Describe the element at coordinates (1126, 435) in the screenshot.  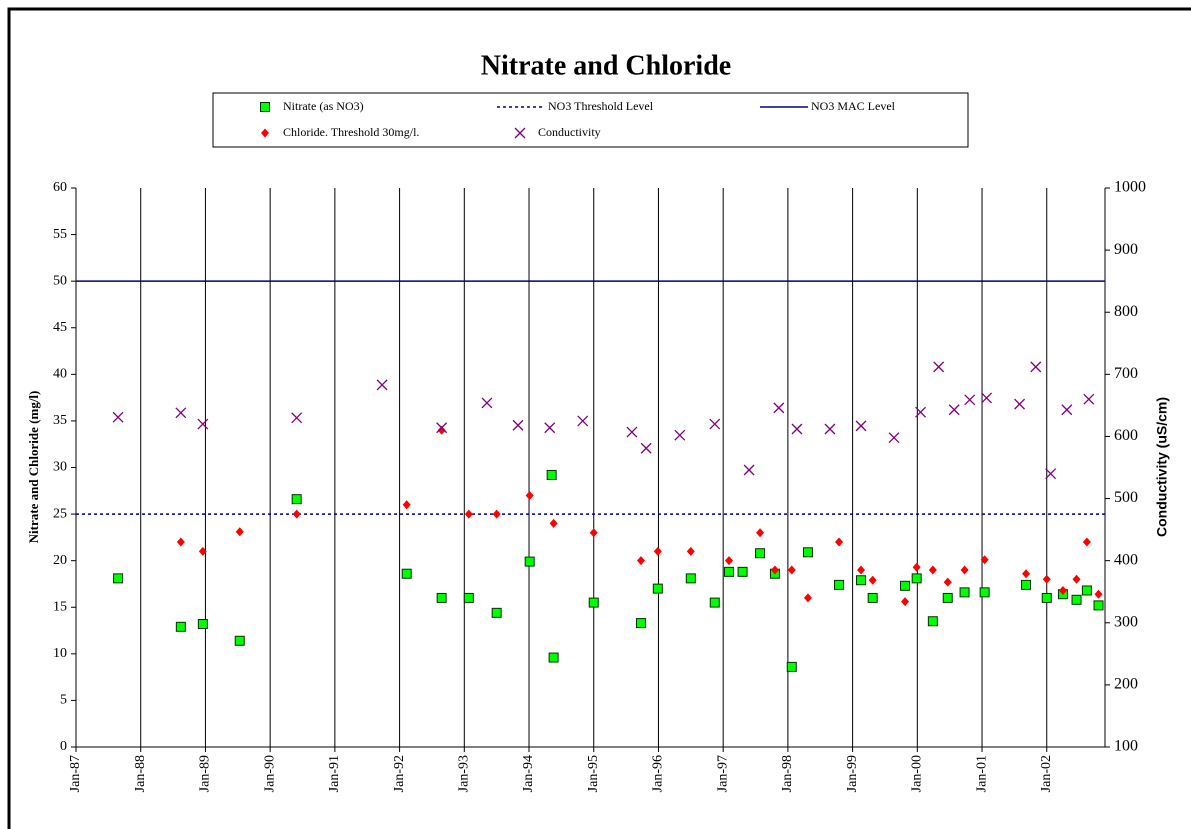
I see `y2-tick-label: 600` at that location.